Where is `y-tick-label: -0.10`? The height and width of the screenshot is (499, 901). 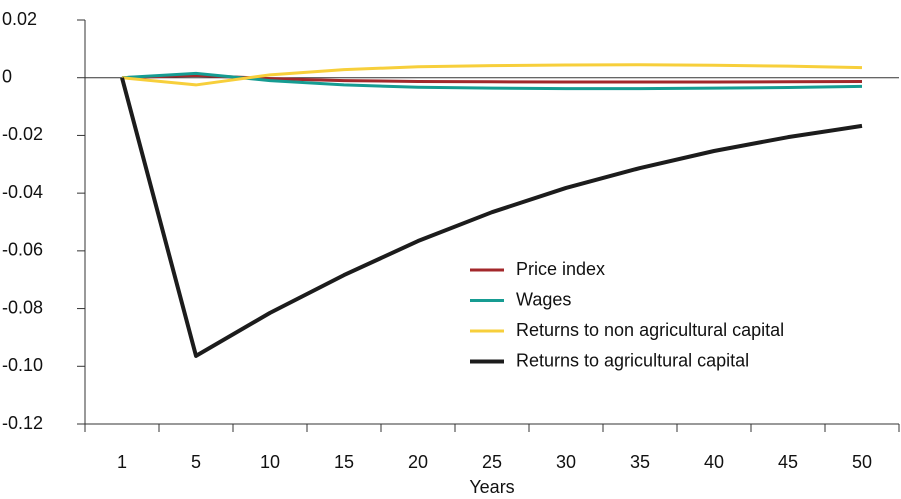 y-tick-label: -0.10 is located at coordinates (22, 365).